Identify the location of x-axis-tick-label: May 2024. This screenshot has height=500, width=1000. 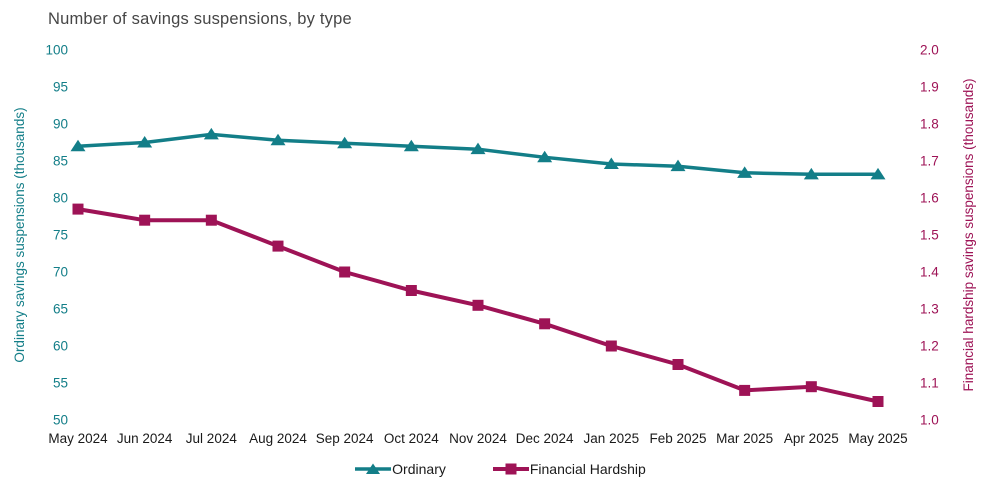
(78, 438).